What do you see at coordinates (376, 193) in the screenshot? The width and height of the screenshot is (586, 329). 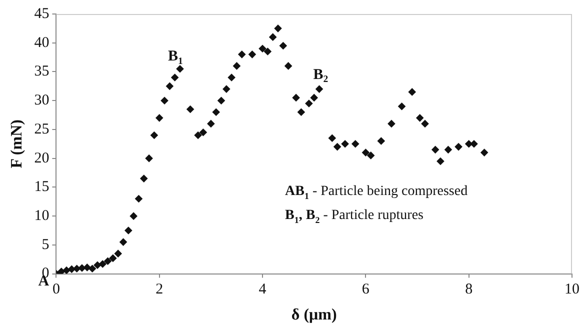 I see `annotation: AB$_{1}$ - Particle being compressed` at bounding box center [376, 193].